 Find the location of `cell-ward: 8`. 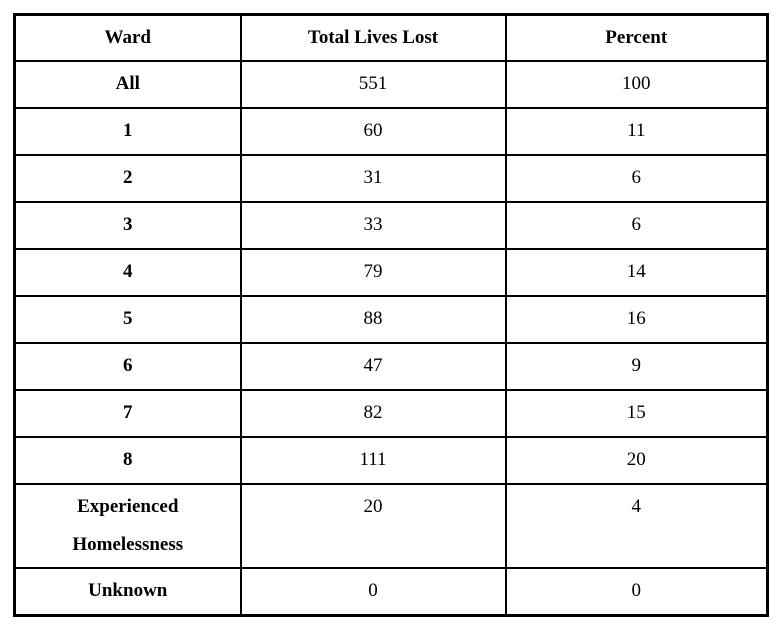

cell-ward: 8 is located at coordinates (127, 460).